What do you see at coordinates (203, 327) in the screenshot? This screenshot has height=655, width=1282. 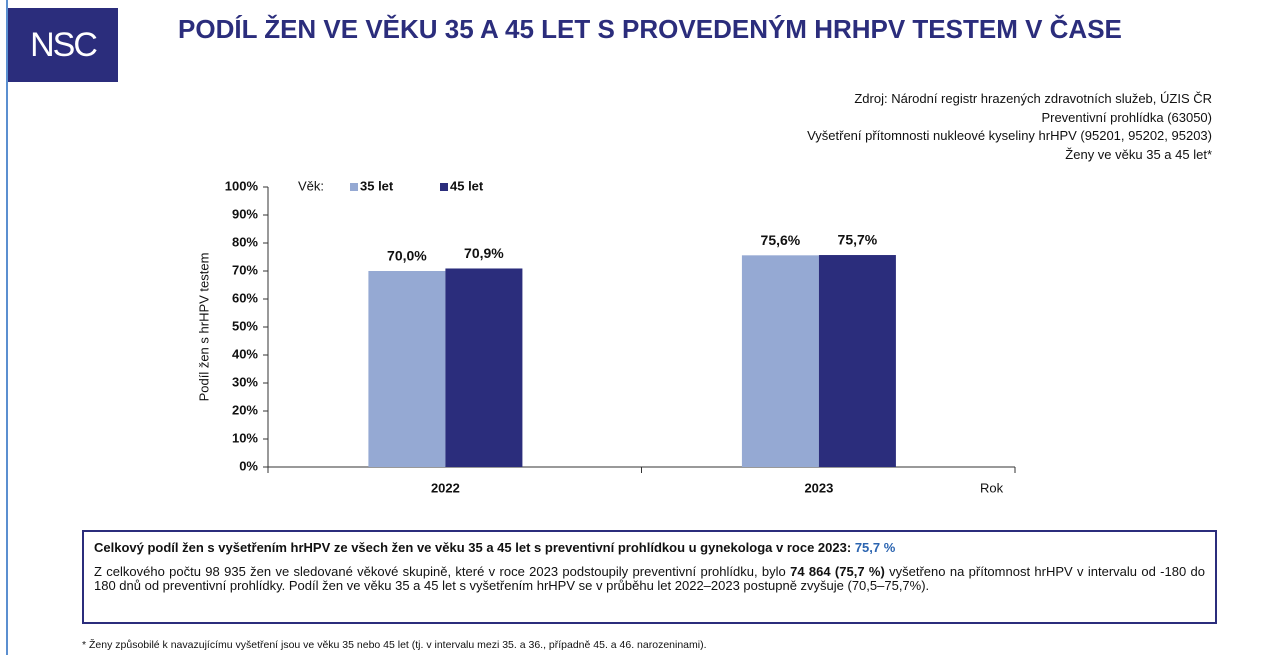 I see `y-axis-label: Podíl žen s hrHPV testem` at bounding box center [203, 327].